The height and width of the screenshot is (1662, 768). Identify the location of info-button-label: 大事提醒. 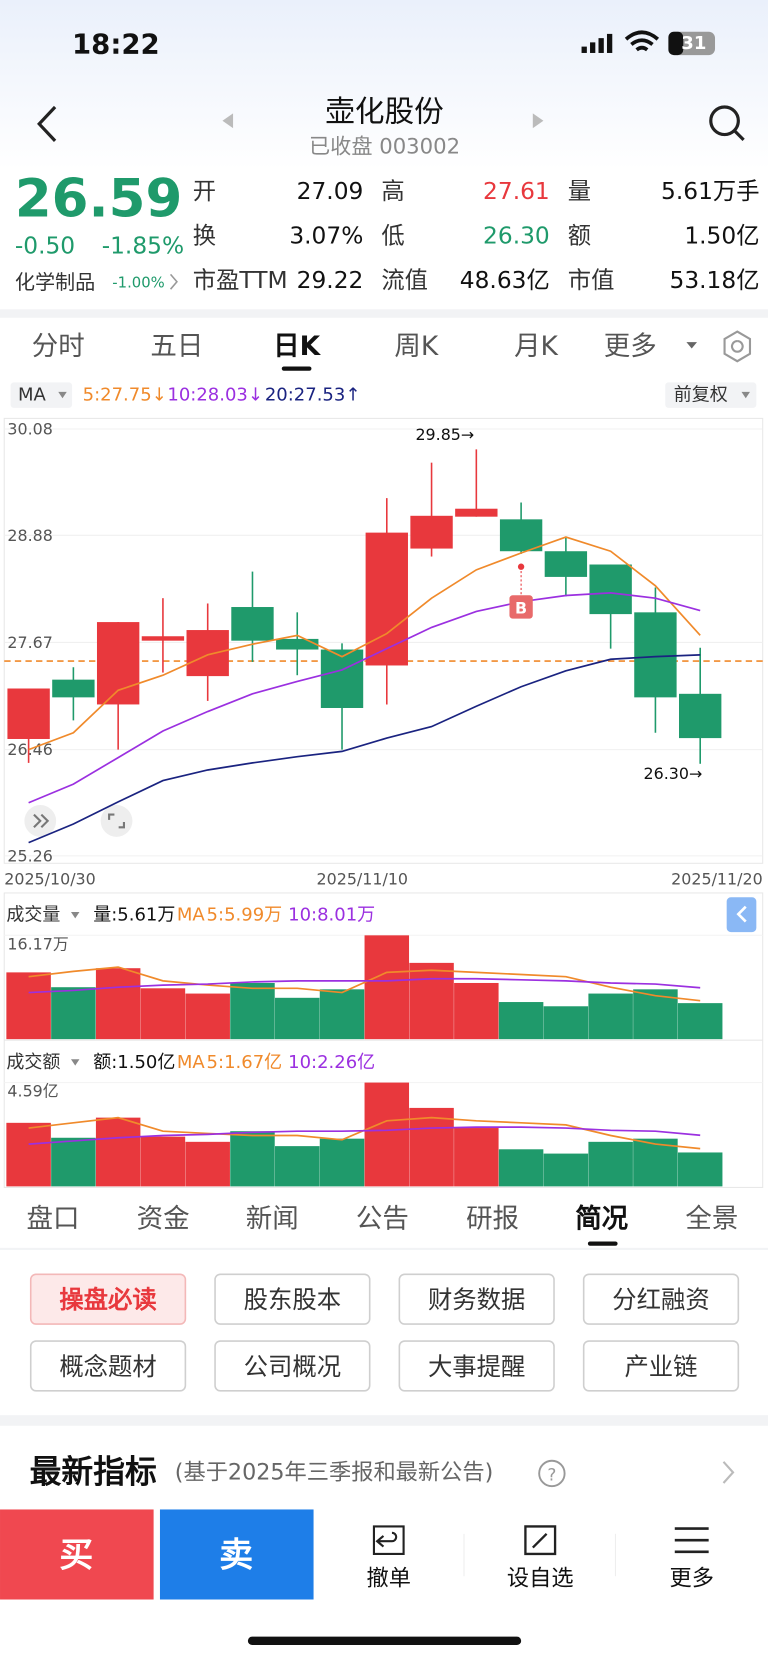
(476, 1366).